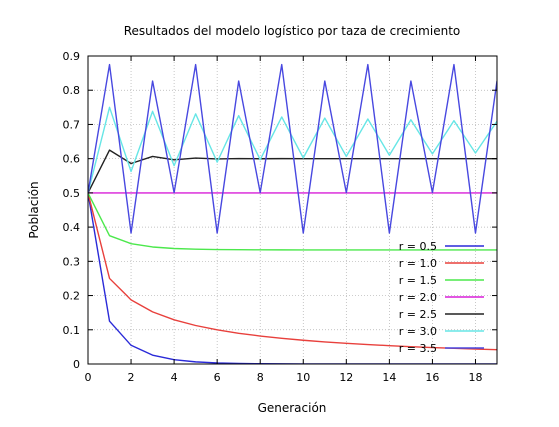 This screenshot has width=559, height=427. What do you see at coordinates (72, 159) in the screenshot?
I see `y-tick-label: 0.6` at bounding box center [72, 159].